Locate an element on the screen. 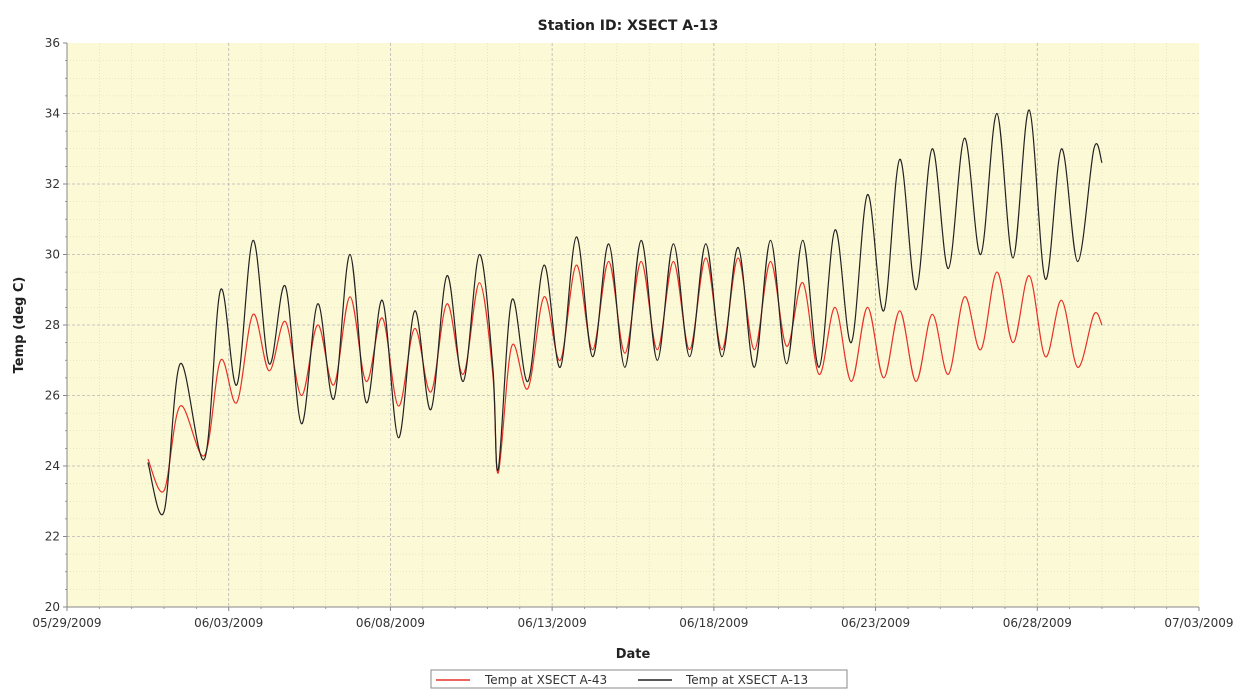 This screenshot has width=1239, height=689. y-tick-label: 30 is located at coordinates (52, 255).